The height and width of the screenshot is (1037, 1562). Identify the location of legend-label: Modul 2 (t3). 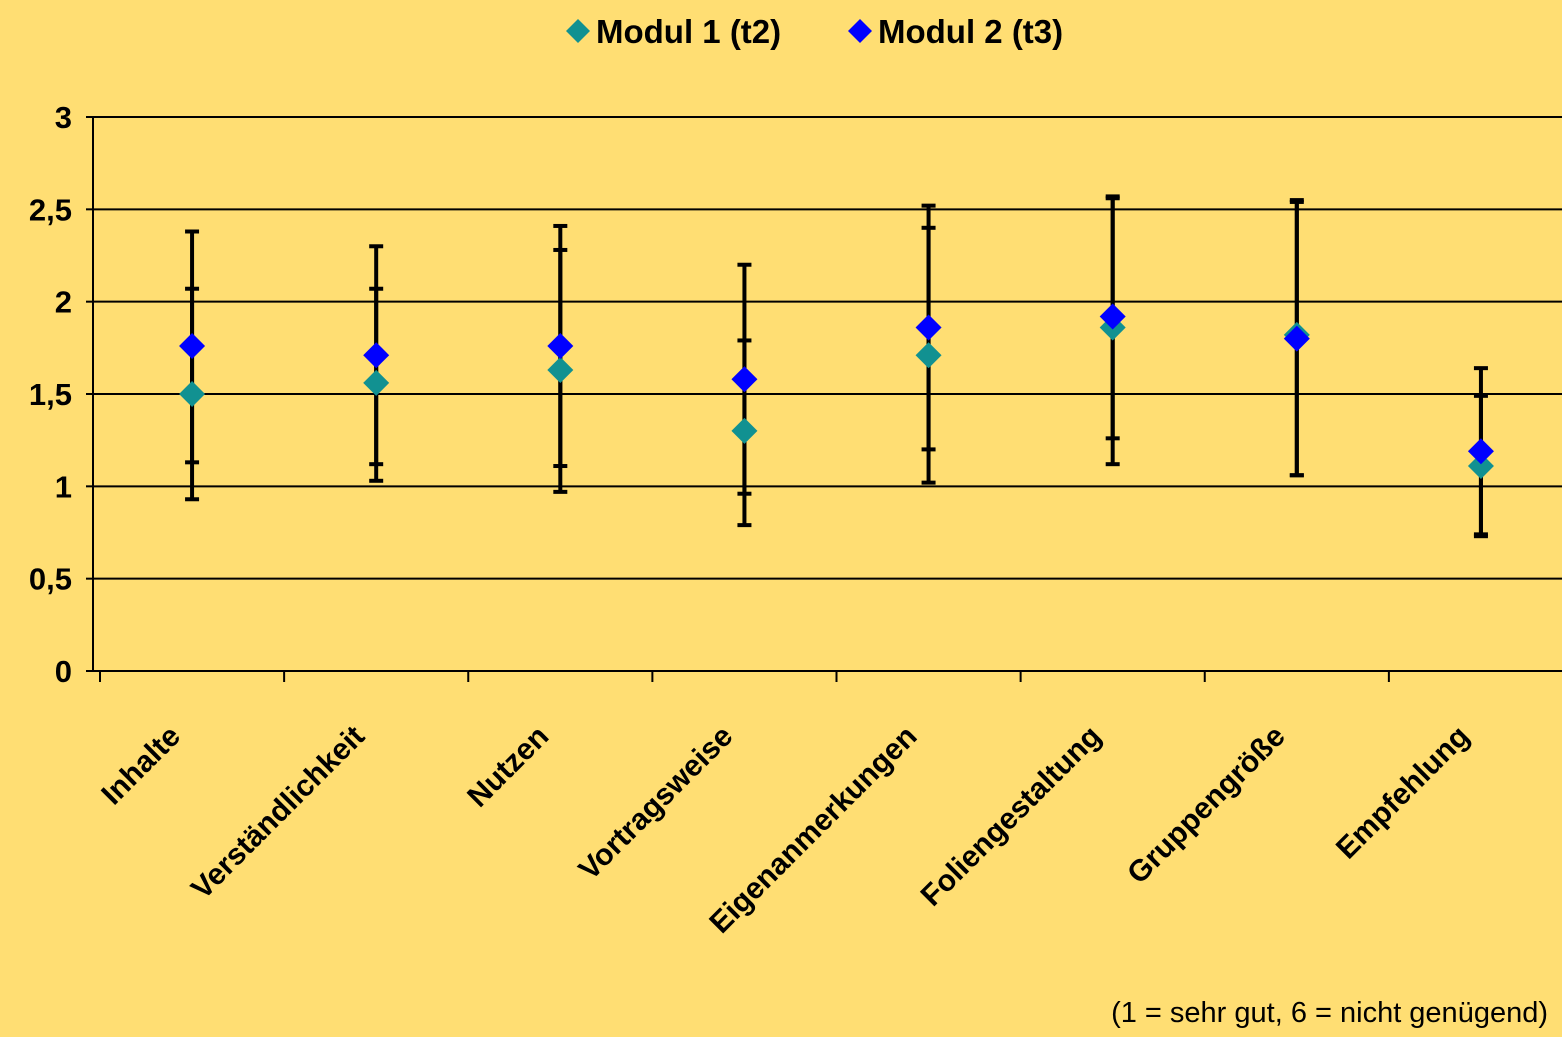
(970, 31).